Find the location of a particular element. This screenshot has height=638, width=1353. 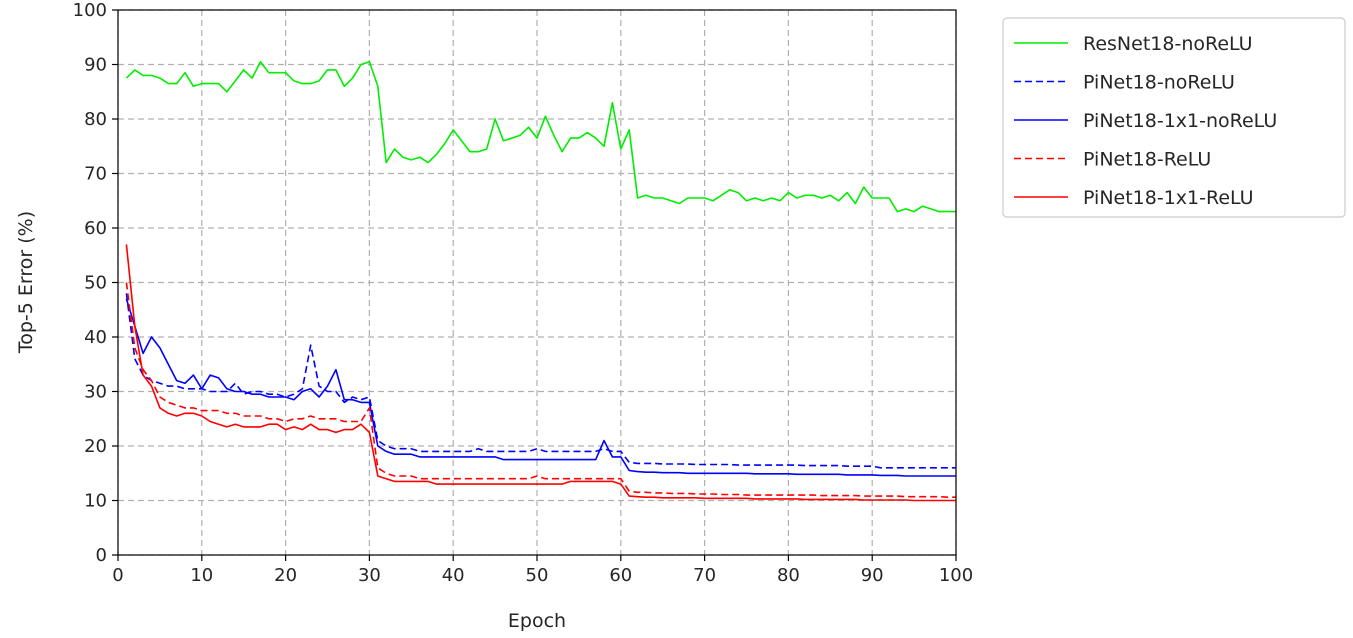

x-tick-label: 50 is located at coordinates (537, 575).